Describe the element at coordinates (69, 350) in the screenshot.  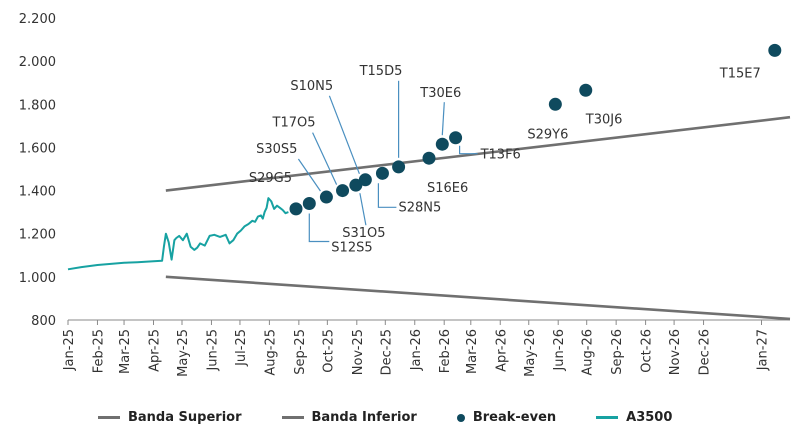
I see `x-tick-label: Jan-25` at that location.